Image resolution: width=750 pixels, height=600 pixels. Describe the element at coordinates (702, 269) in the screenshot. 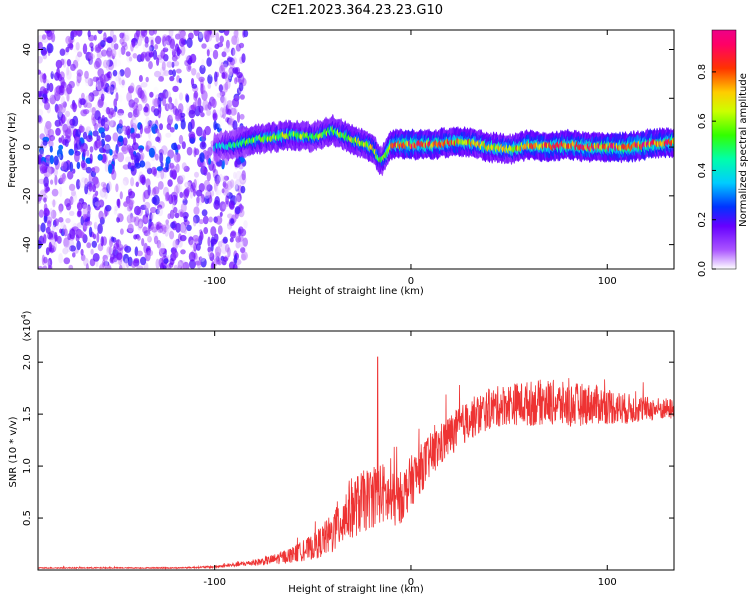

I see `colorbar-tick-label: 0.0` at that location.